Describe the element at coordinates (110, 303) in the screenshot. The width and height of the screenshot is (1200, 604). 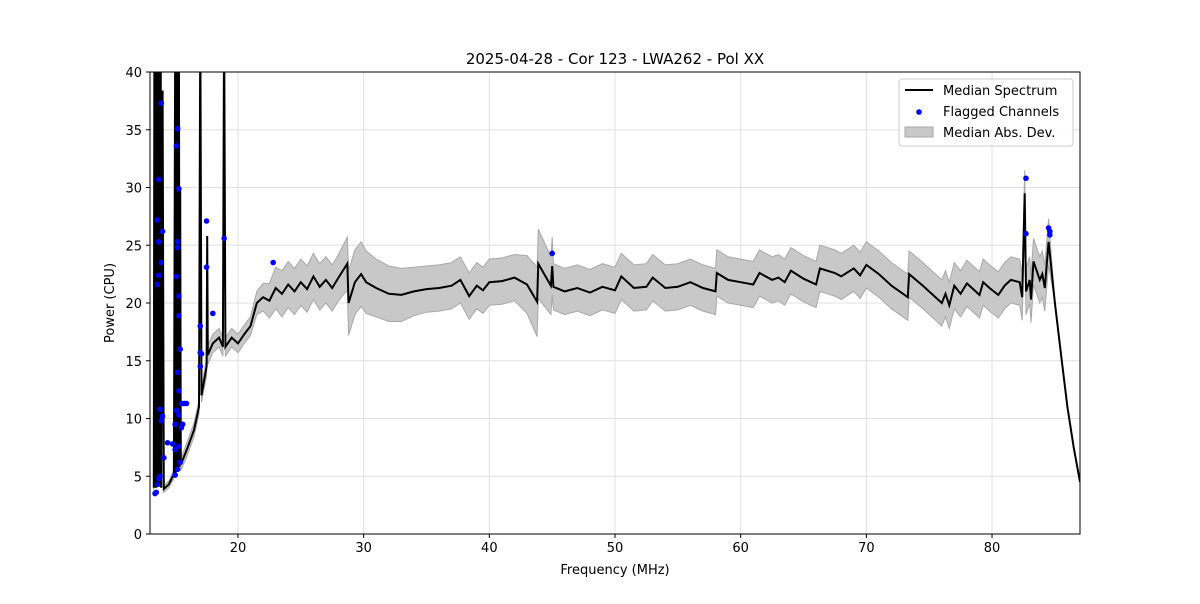
I see `y-axis-label: Power (CPU)` at that location.